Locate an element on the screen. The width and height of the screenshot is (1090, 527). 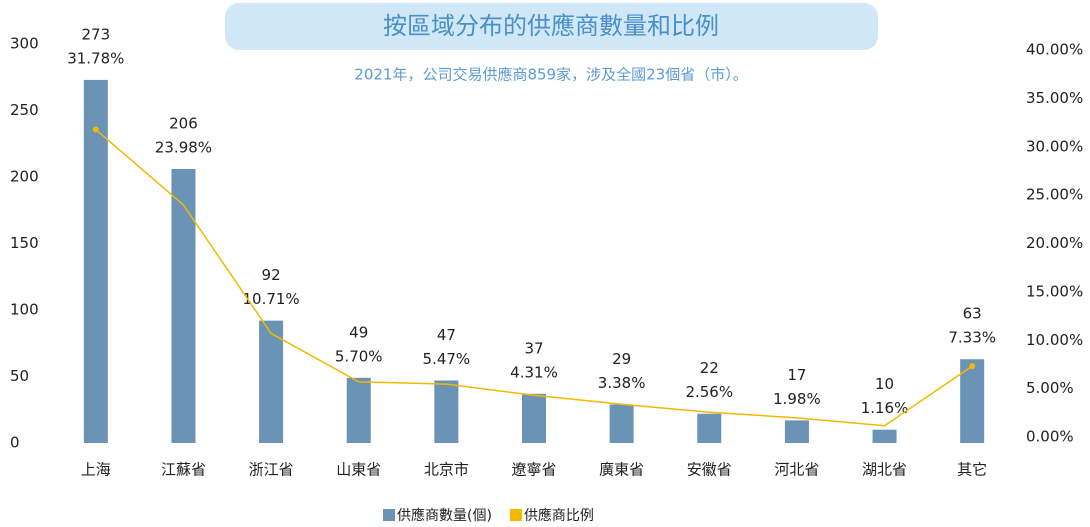
line-value-label: 10.71% is located at coordinates (270, 299).